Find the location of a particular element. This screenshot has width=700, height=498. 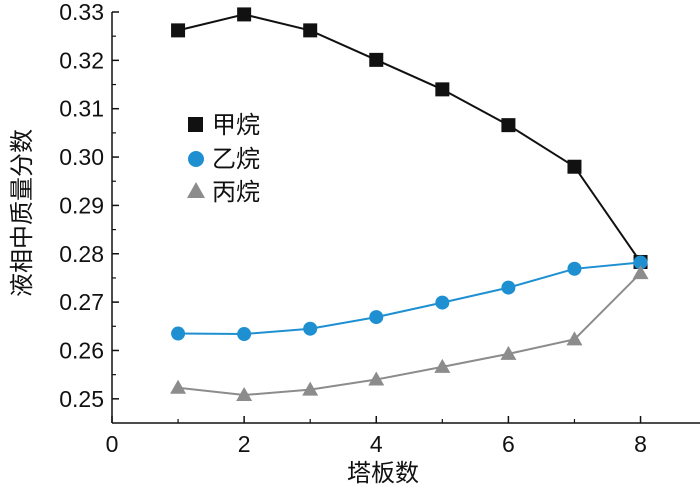

y-tick-label: 0.32 is located at coordinates (81, 60).